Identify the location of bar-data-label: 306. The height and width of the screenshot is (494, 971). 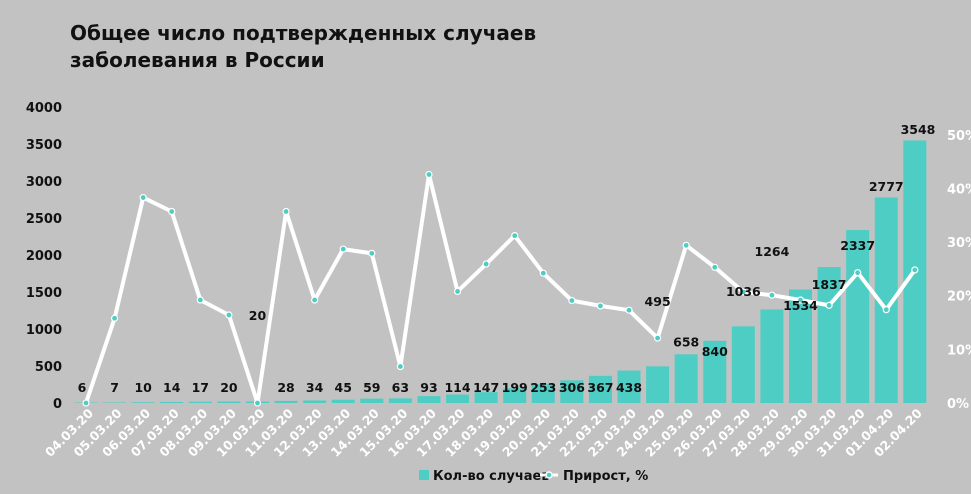
(572, 387).